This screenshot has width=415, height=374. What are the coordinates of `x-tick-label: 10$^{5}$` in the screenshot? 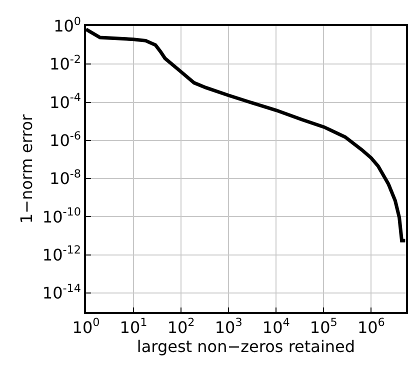 It's located at (324, 326).